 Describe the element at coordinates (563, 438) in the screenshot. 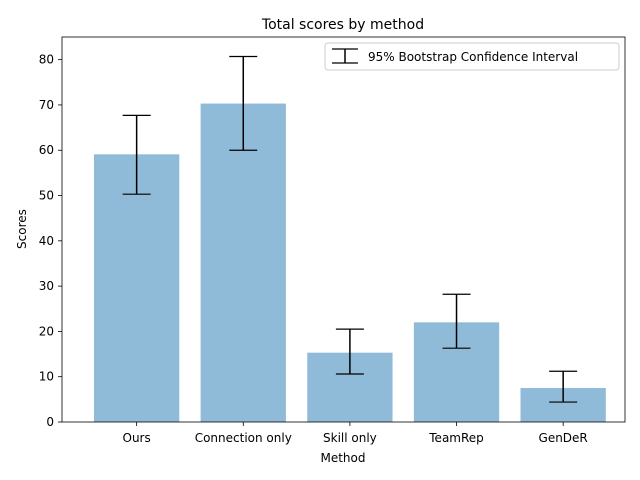

I see `x-tick-label-4: GenDeR` at that location.